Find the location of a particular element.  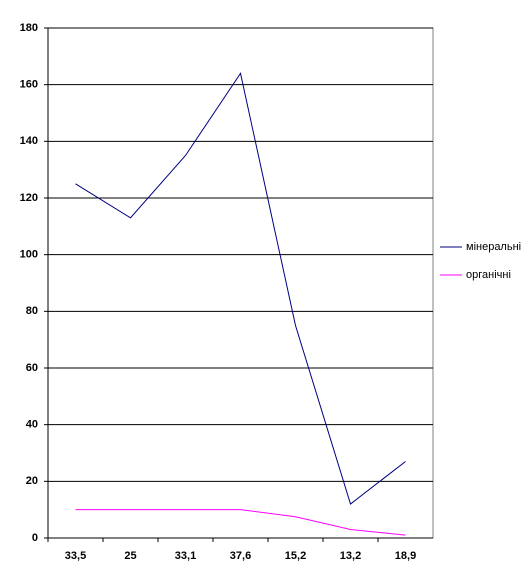

x-tick-label: 15,2 is located at coordinates (295, 556).